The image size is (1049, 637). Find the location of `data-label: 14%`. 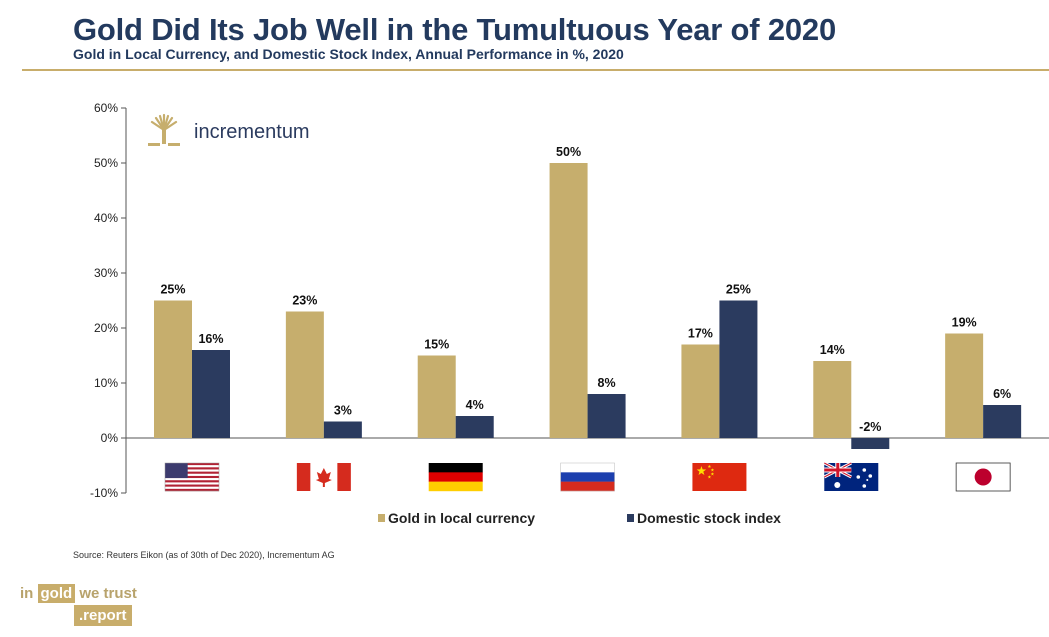

data-label: 14% is located at coordinates (832, 350).